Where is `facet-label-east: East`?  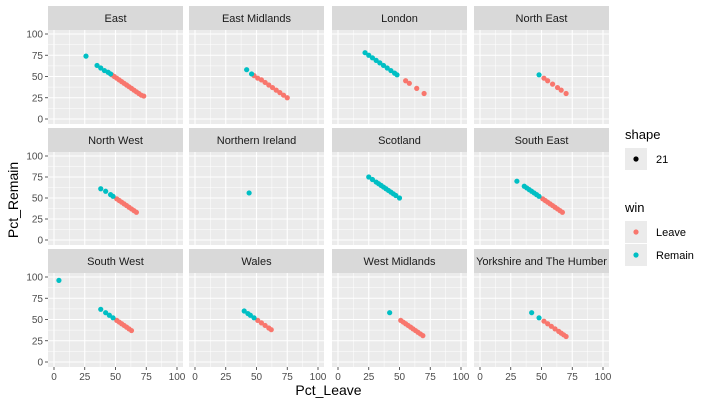
facet-label-east: East is located at coordinates (115, 19).